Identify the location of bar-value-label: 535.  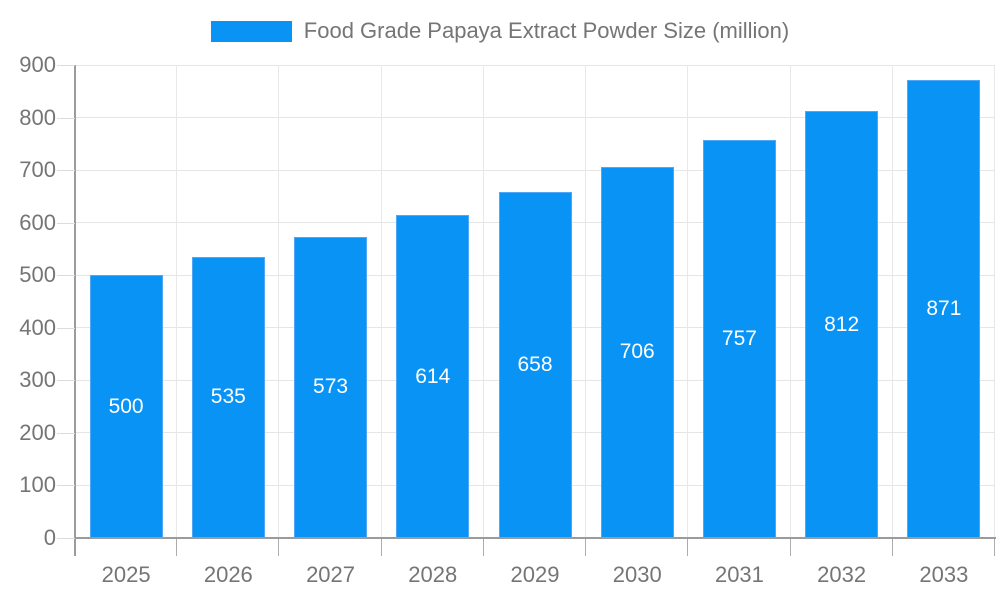
(228, 397).